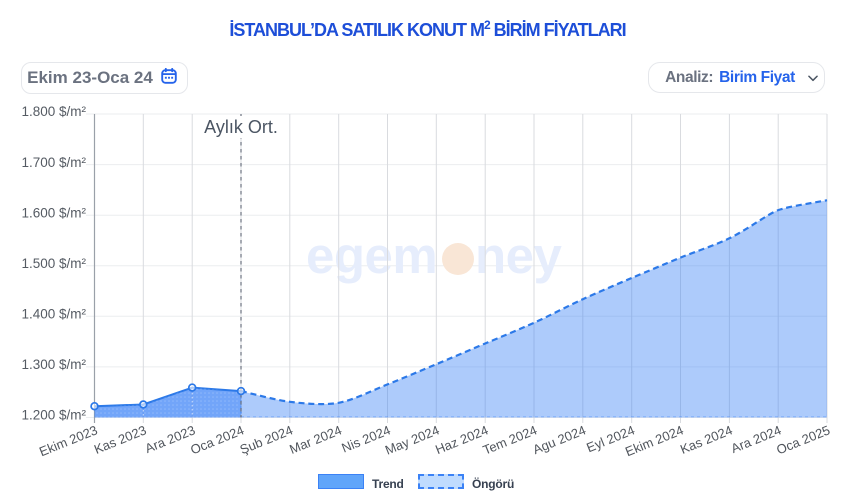  What do you see at coordinates (371, 255) in the screenshot?
I see `svg-text: egem` at bounding box center [371, 255].